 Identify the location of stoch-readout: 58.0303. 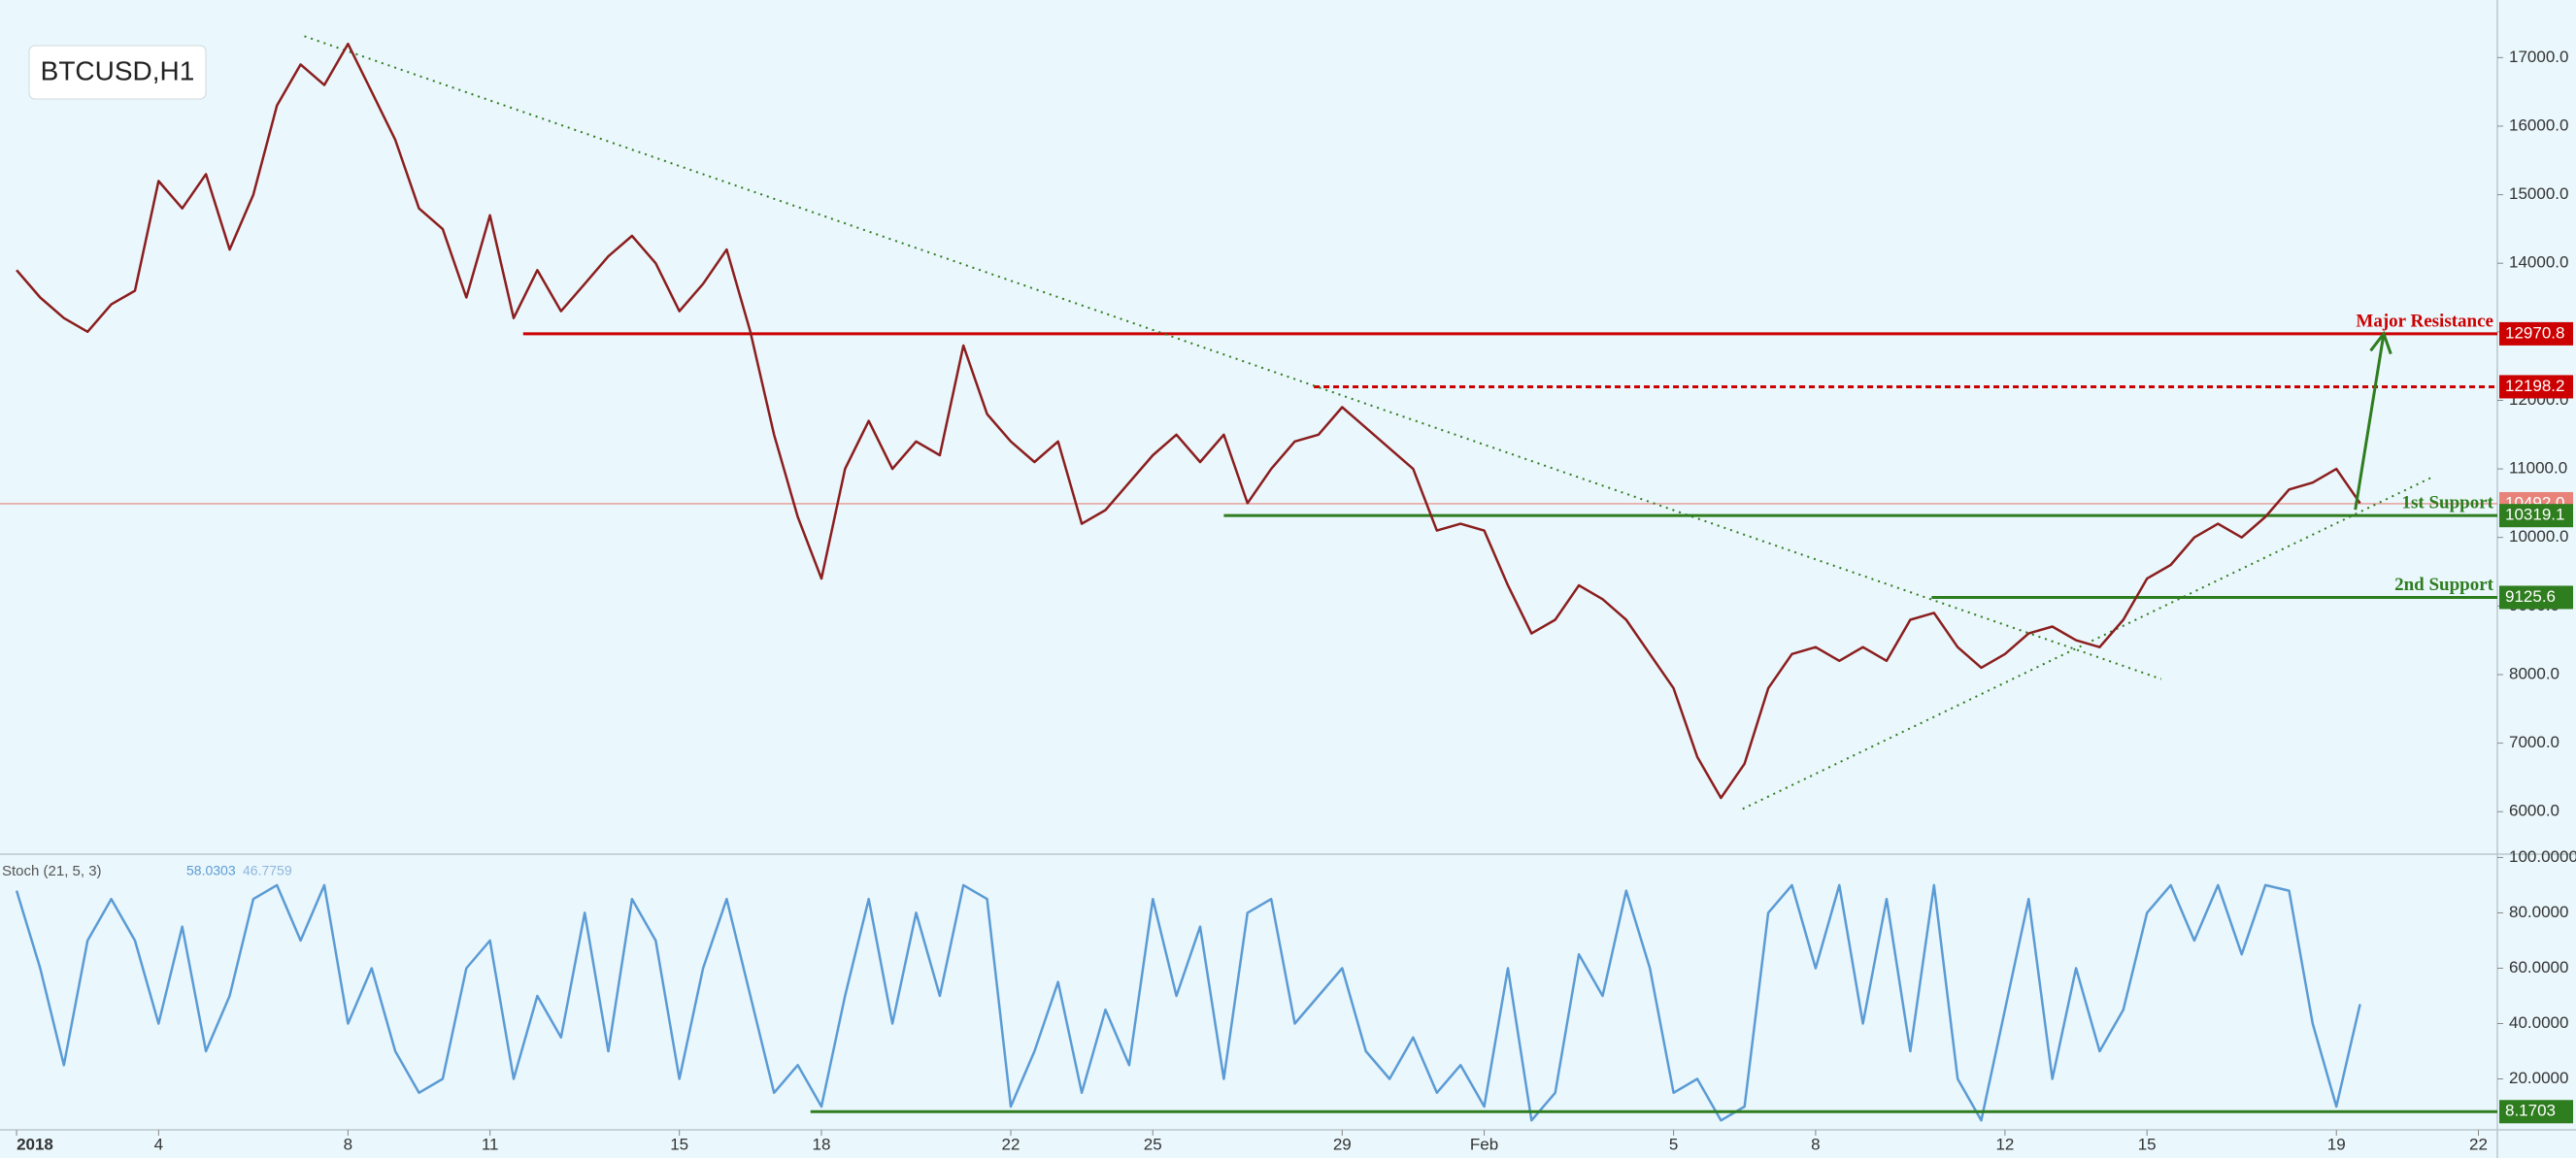
(211, 870).